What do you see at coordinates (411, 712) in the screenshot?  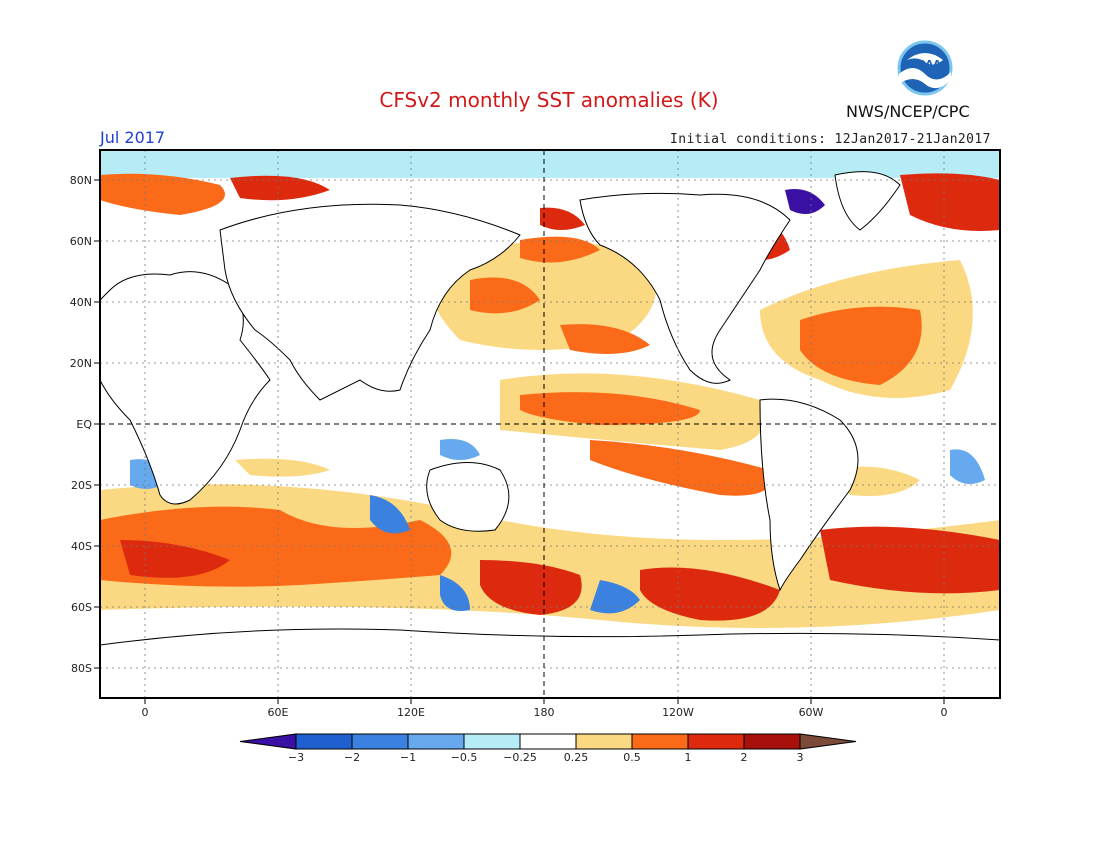 I see `lon-label-120e: 120E` at bounding box center [411, 712].